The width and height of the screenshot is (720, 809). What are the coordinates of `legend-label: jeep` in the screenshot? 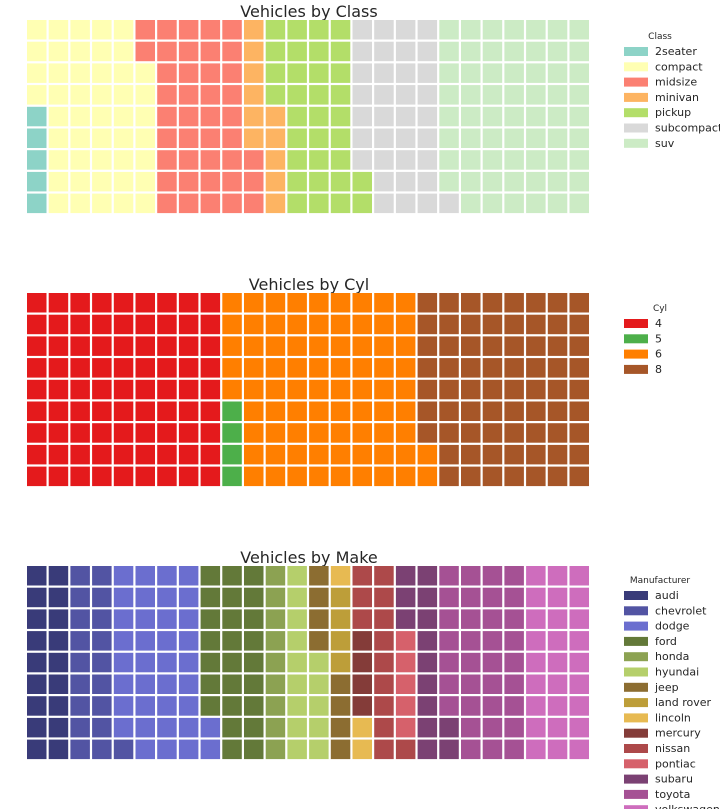 It's located at (666, 687).